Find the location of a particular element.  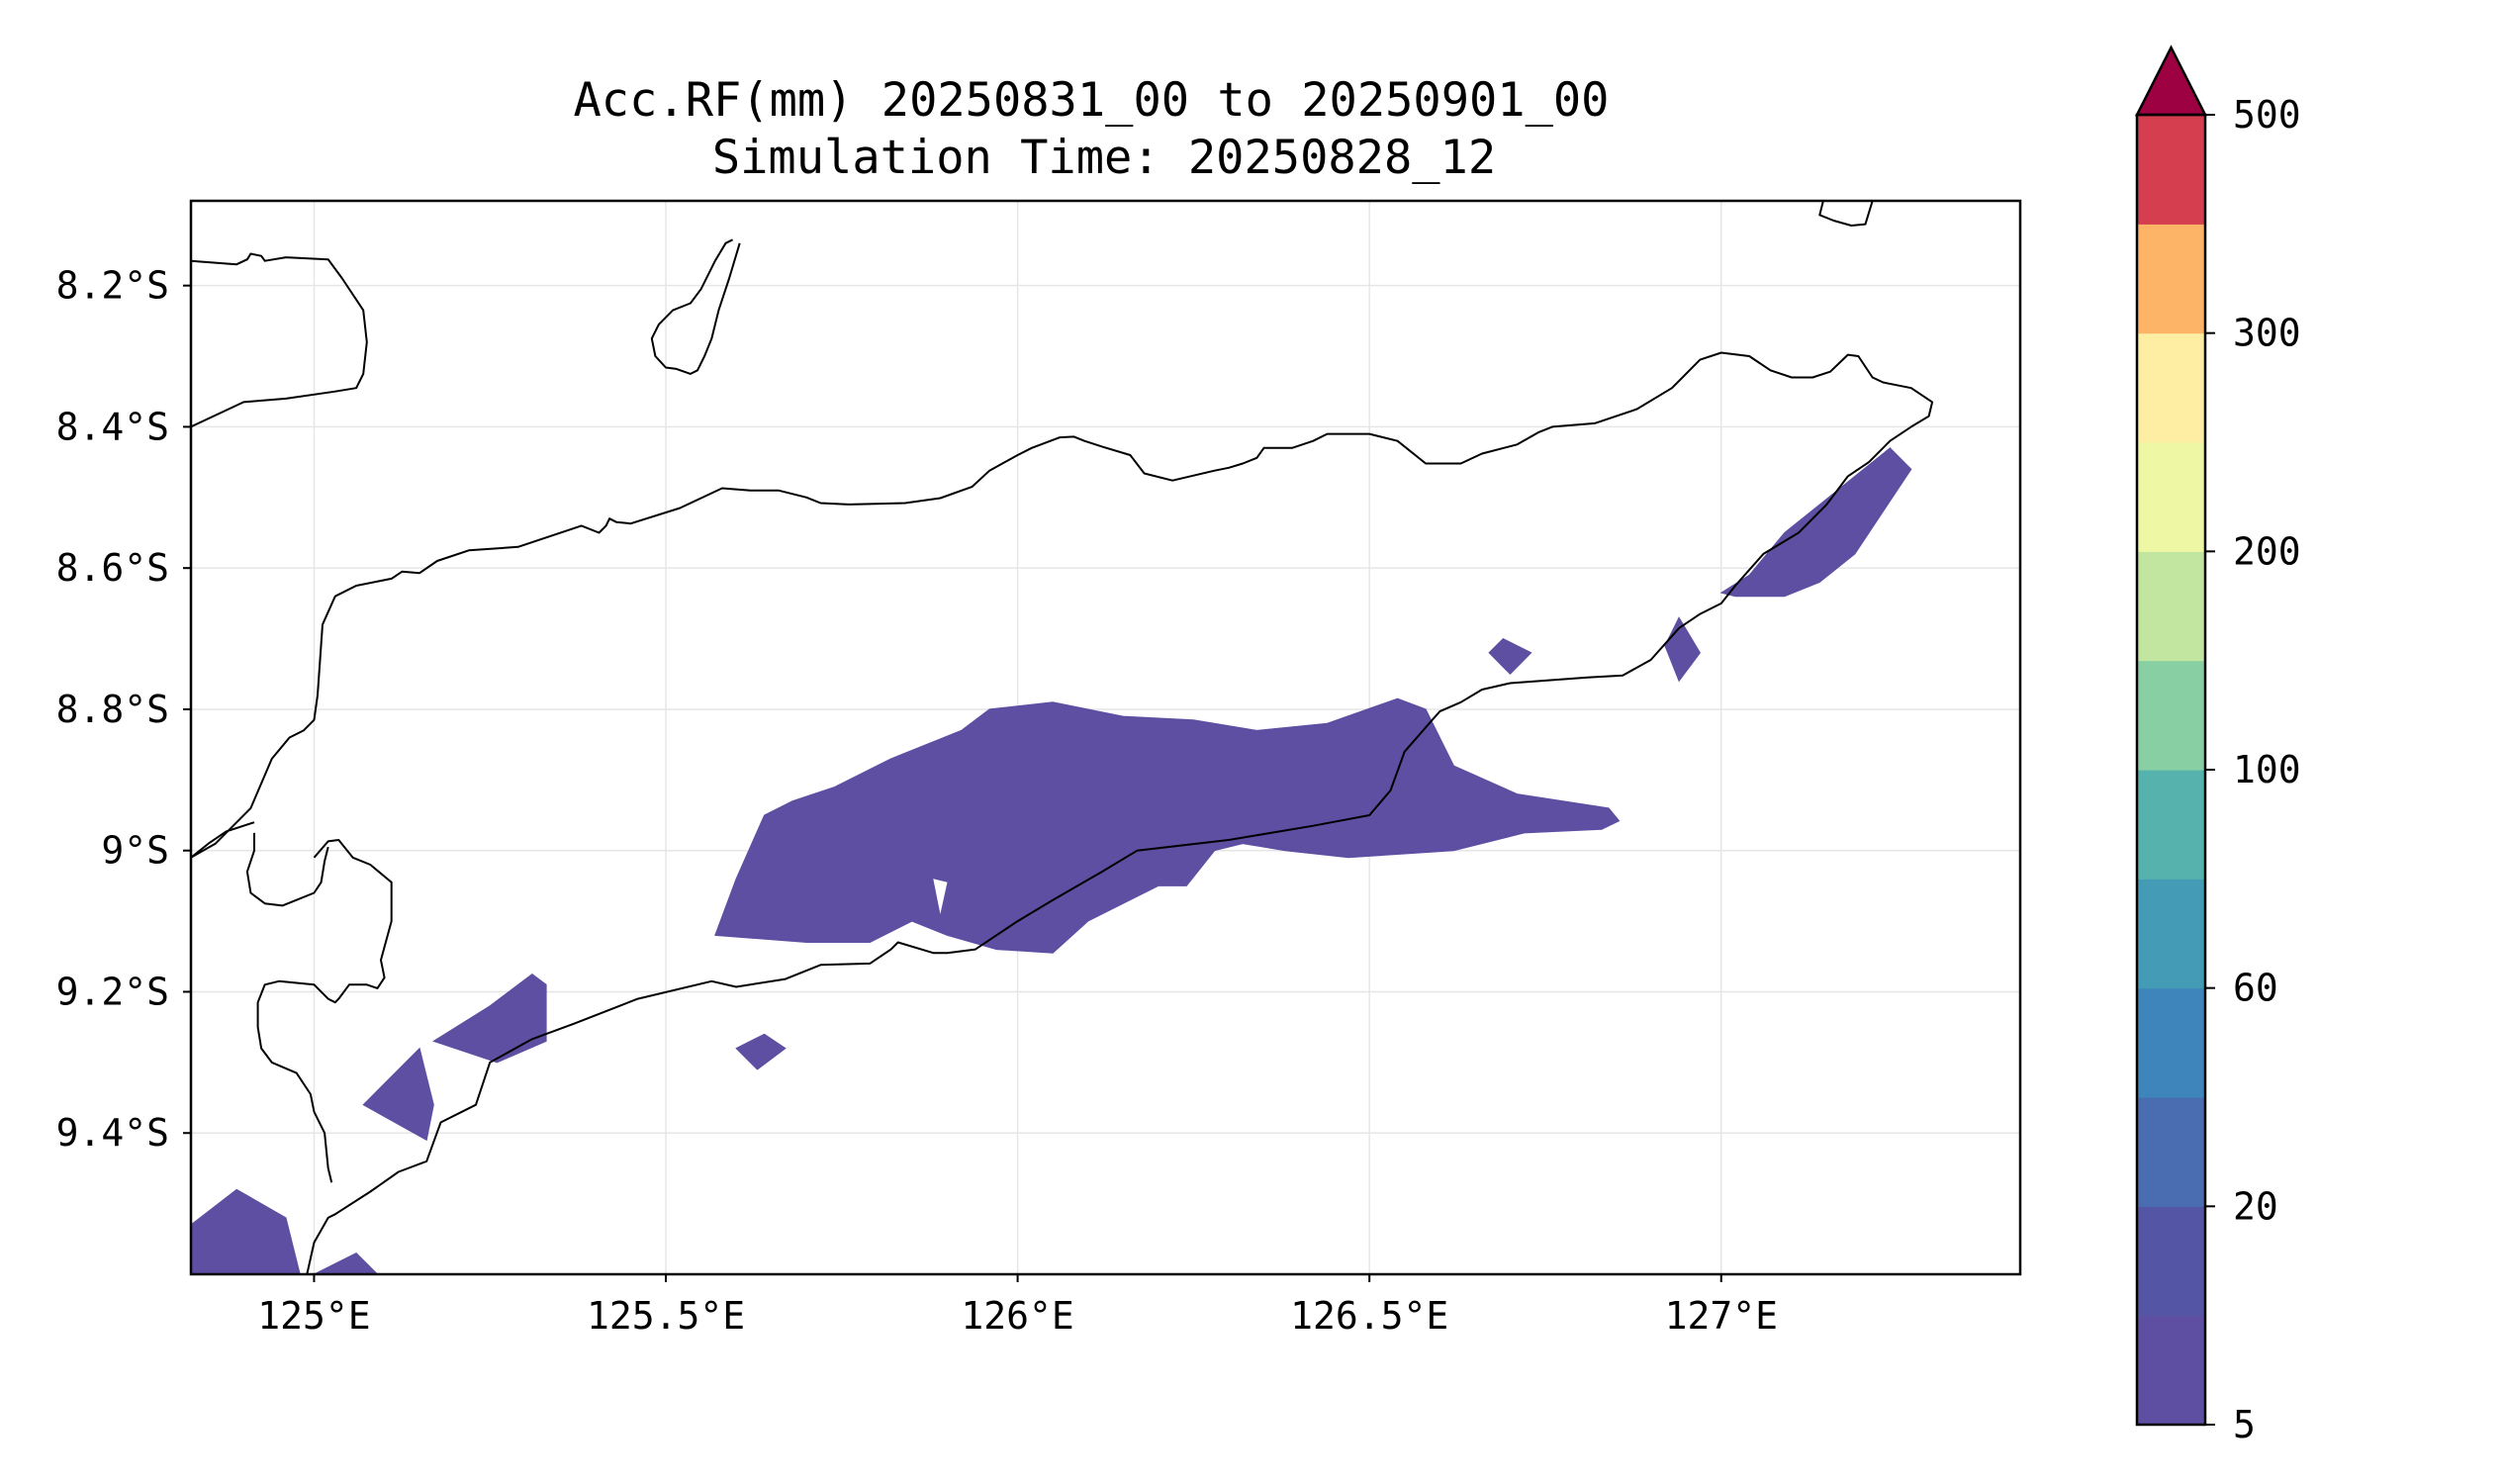

colorbar-tick-label: 300 is located at coordinates (2267, 333).